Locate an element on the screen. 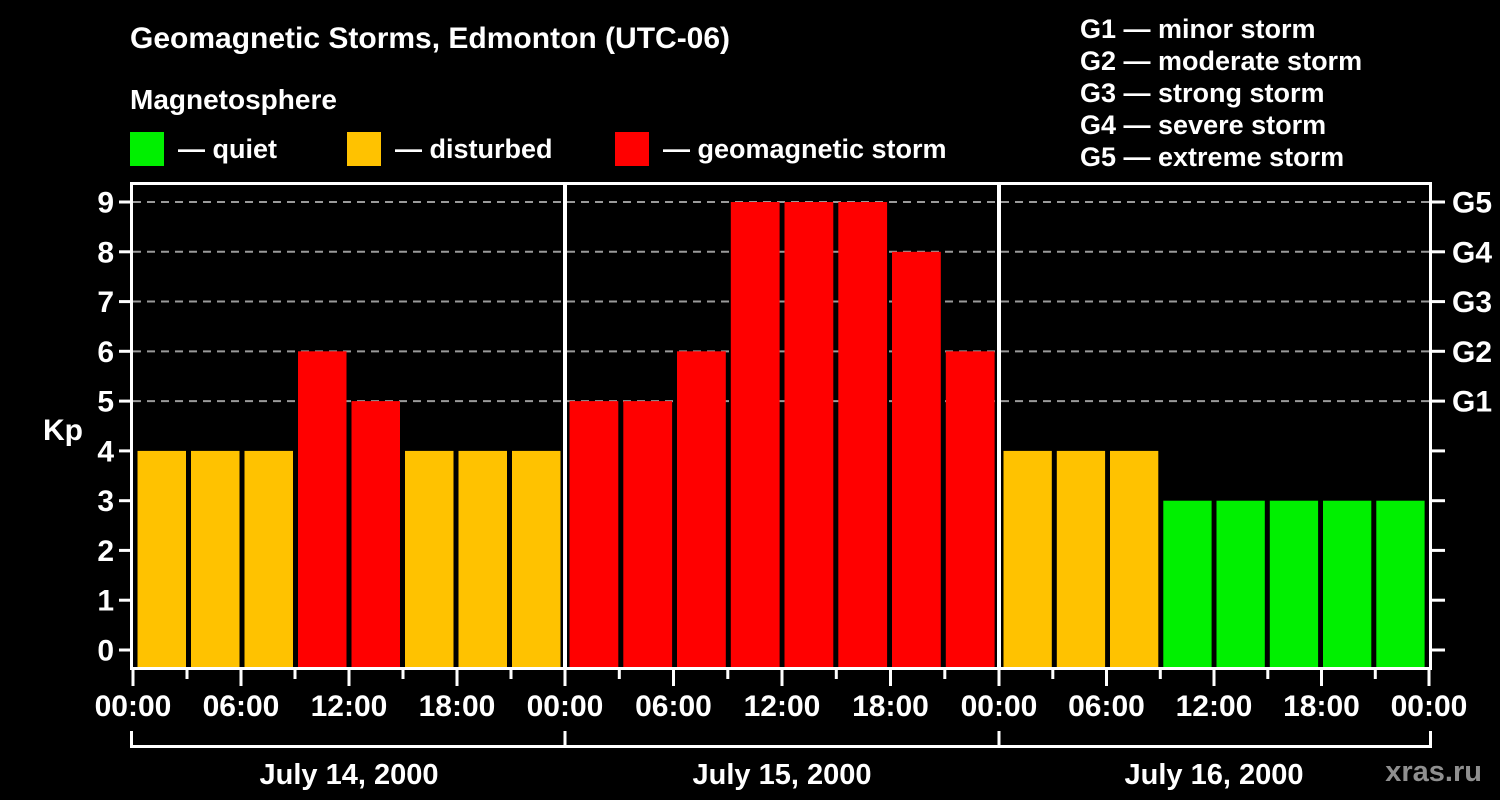  kp-bar-day2-03:00 is located at coordinates (648, 534).